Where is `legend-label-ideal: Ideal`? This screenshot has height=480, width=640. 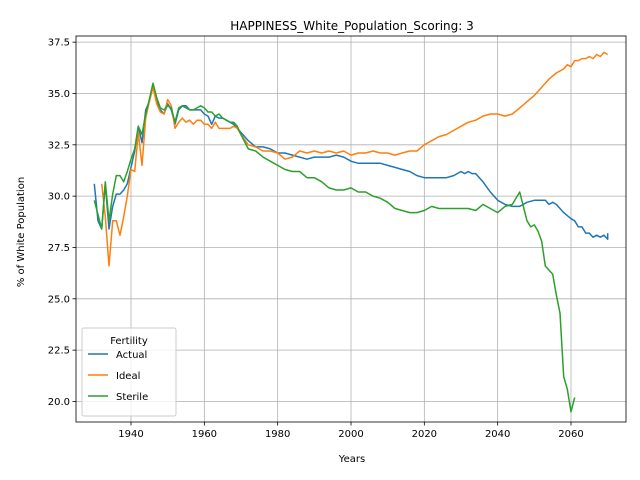
legend-label-ideal: Ideal is located at coordinates (128, 376).